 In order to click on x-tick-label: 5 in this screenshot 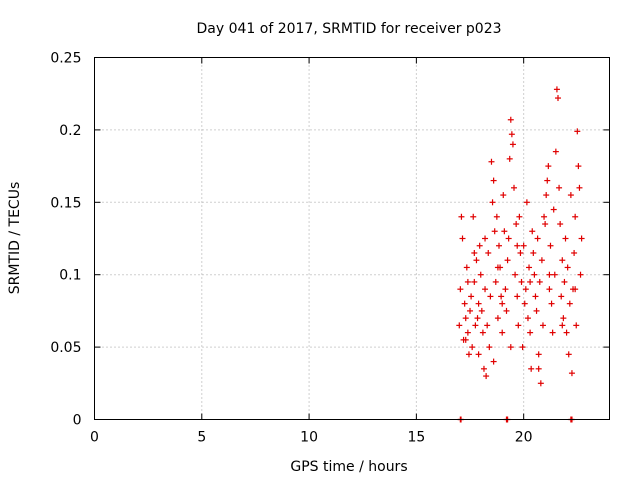, I will do `click(201, 438)`.